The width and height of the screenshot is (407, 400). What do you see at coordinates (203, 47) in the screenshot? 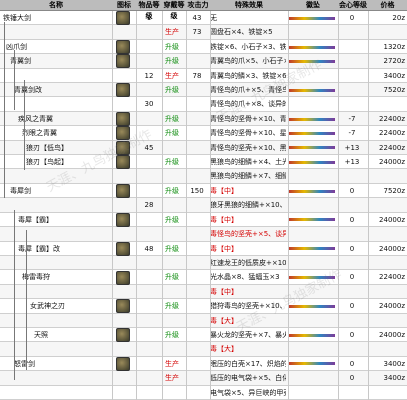
I see `table-row: 凶爪剑 升级 铁锭×6、小石子×3、铁矿石×6 1320z` at bounding box center [203, 47].